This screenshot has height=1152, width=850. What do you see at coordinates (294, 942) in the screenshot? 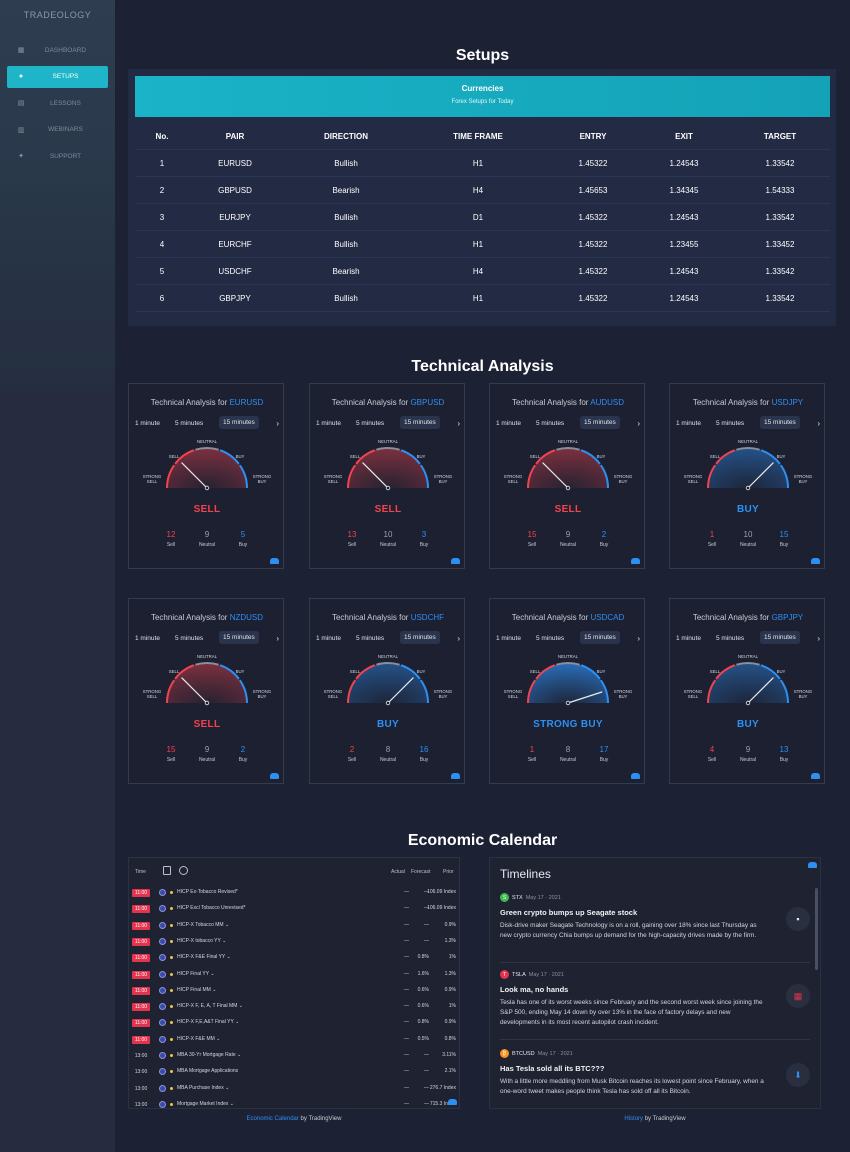
I see `calendar-row: 11:00 HICP-X tobacco YY ⌄ — — 1.3%` at bounding box center [294, 942].